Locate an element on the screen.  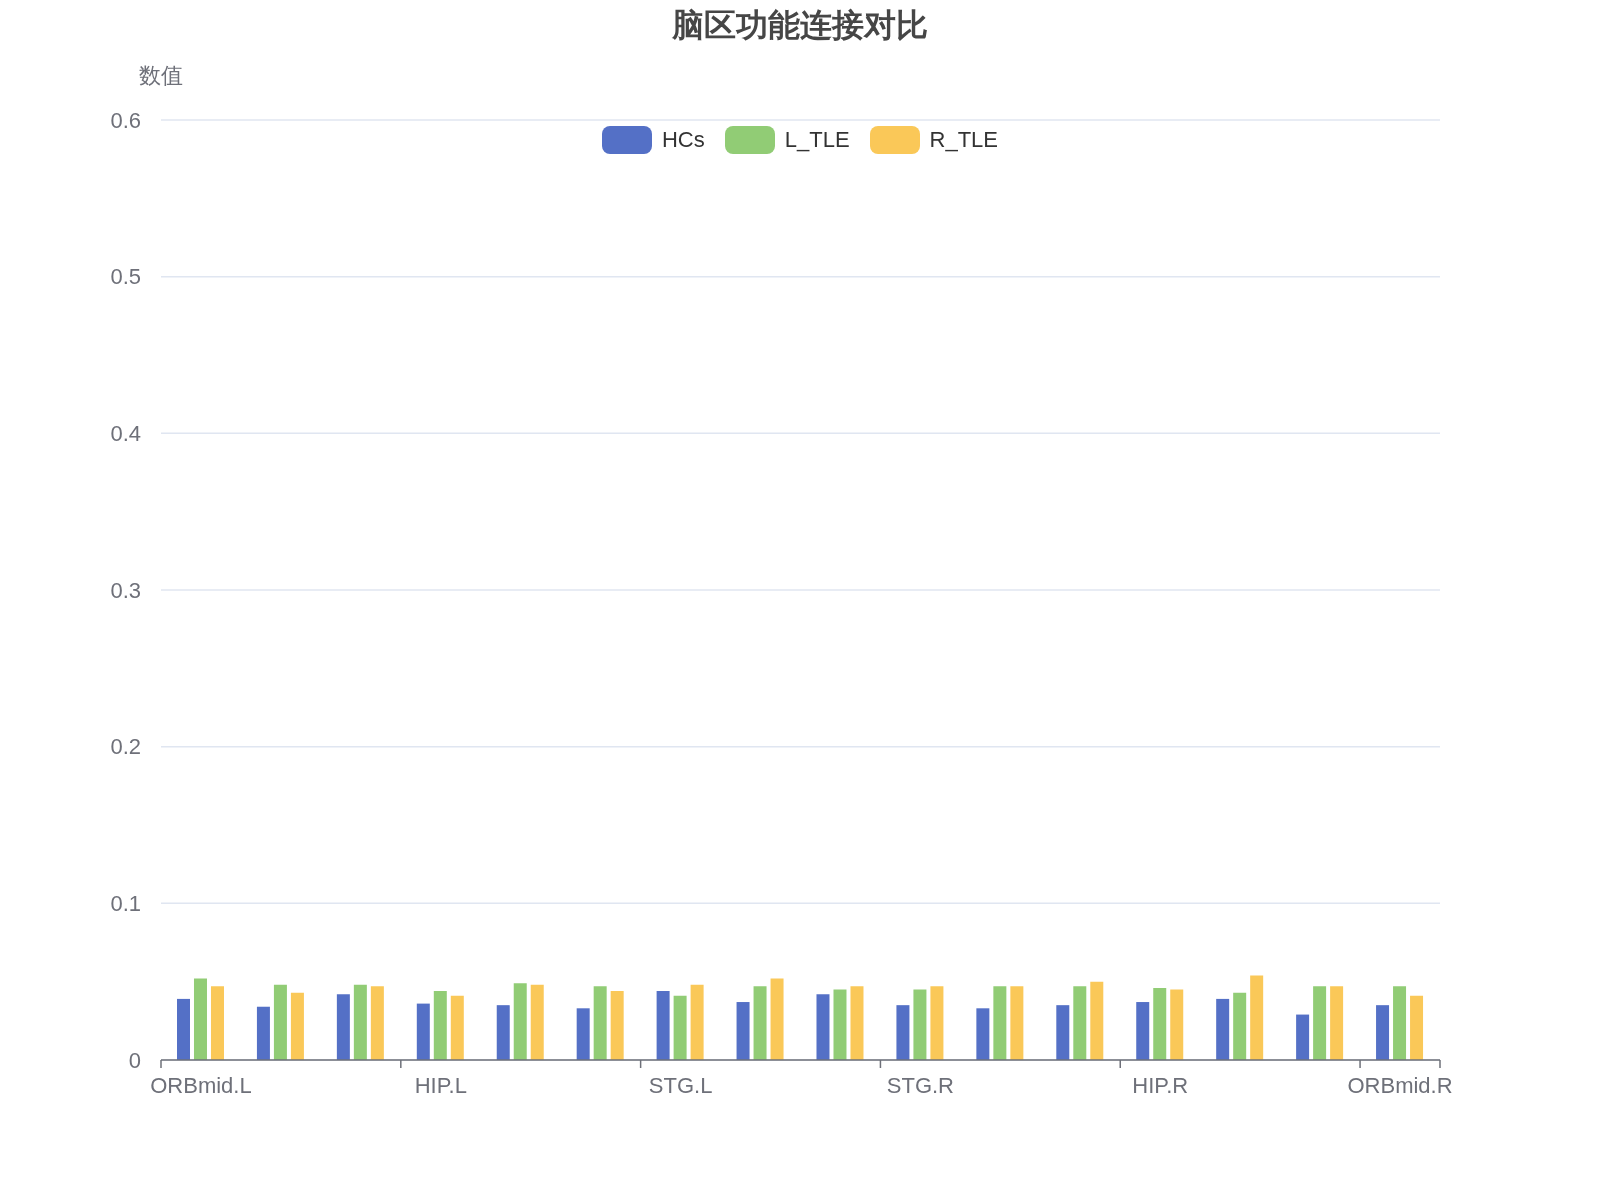
y-tick-label: 0.5 is located at coordinates (125, 277).